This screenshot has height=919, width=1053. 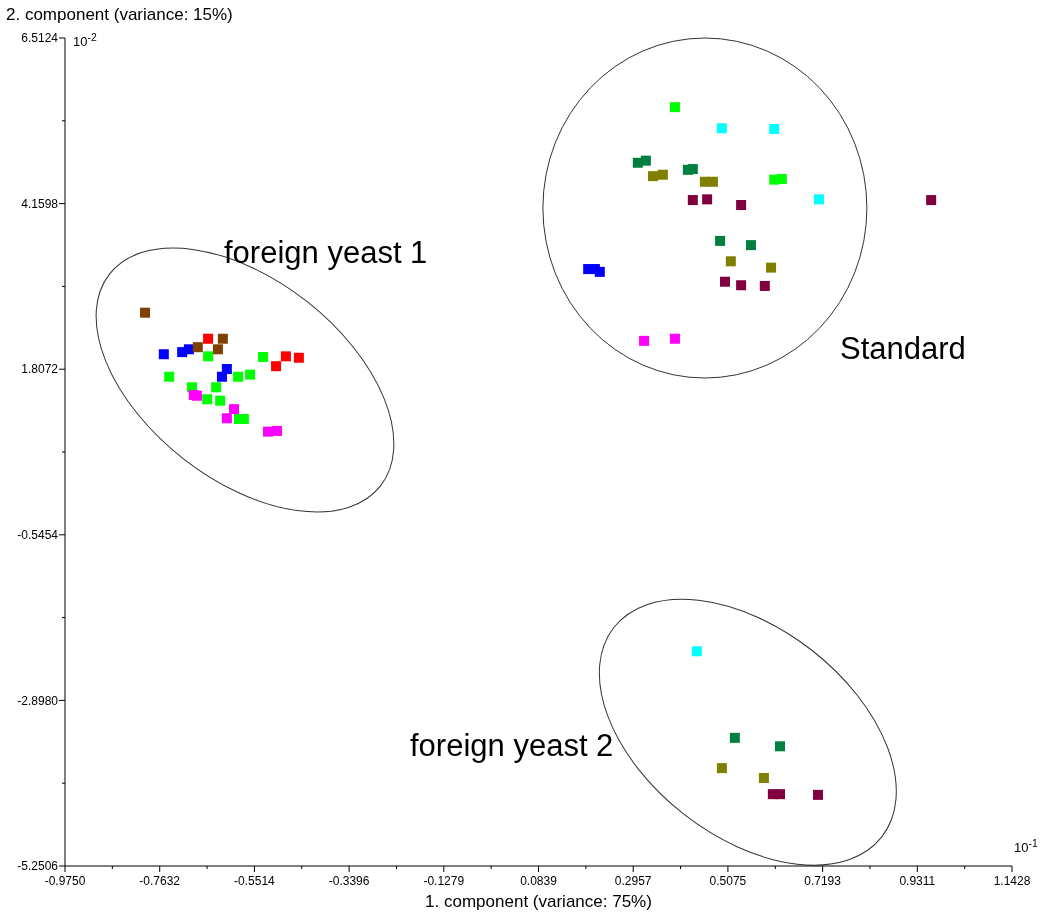 I want to click on x-tick-label: -0.3396, so click(x=349, y=881).